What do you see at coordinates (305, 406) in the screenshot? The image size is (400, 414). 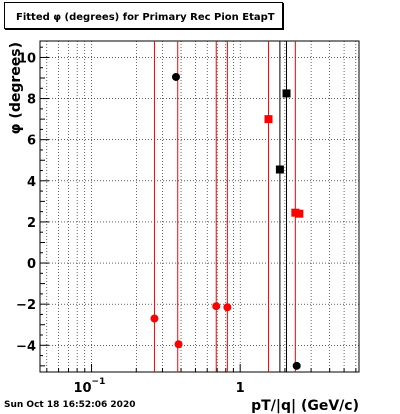 I see `x-axis-label: pT/|q| (GeV/c)` at bounding box center [305, 406].